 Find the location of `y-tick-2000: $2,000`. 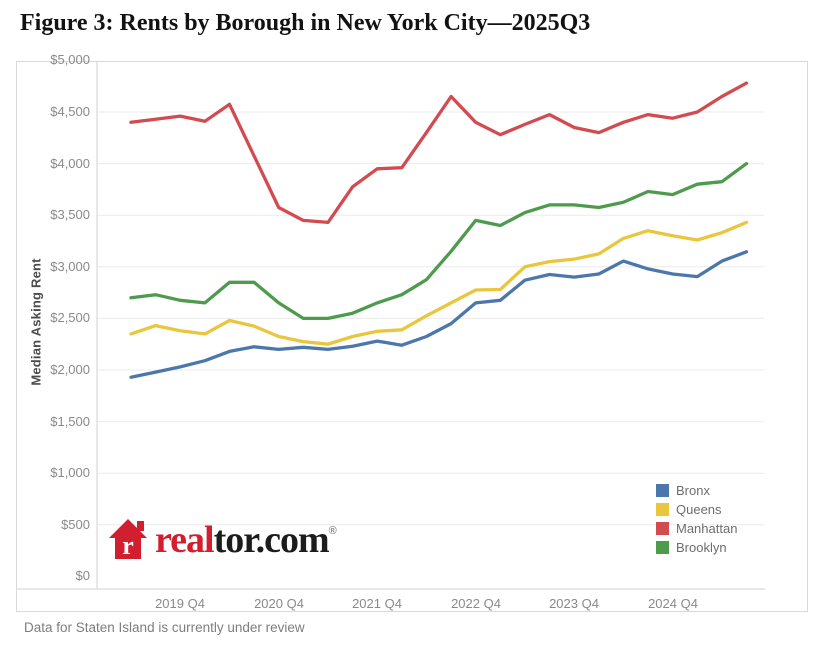

y-tick-2000: $2,000 is located at coordinates (70, 369).